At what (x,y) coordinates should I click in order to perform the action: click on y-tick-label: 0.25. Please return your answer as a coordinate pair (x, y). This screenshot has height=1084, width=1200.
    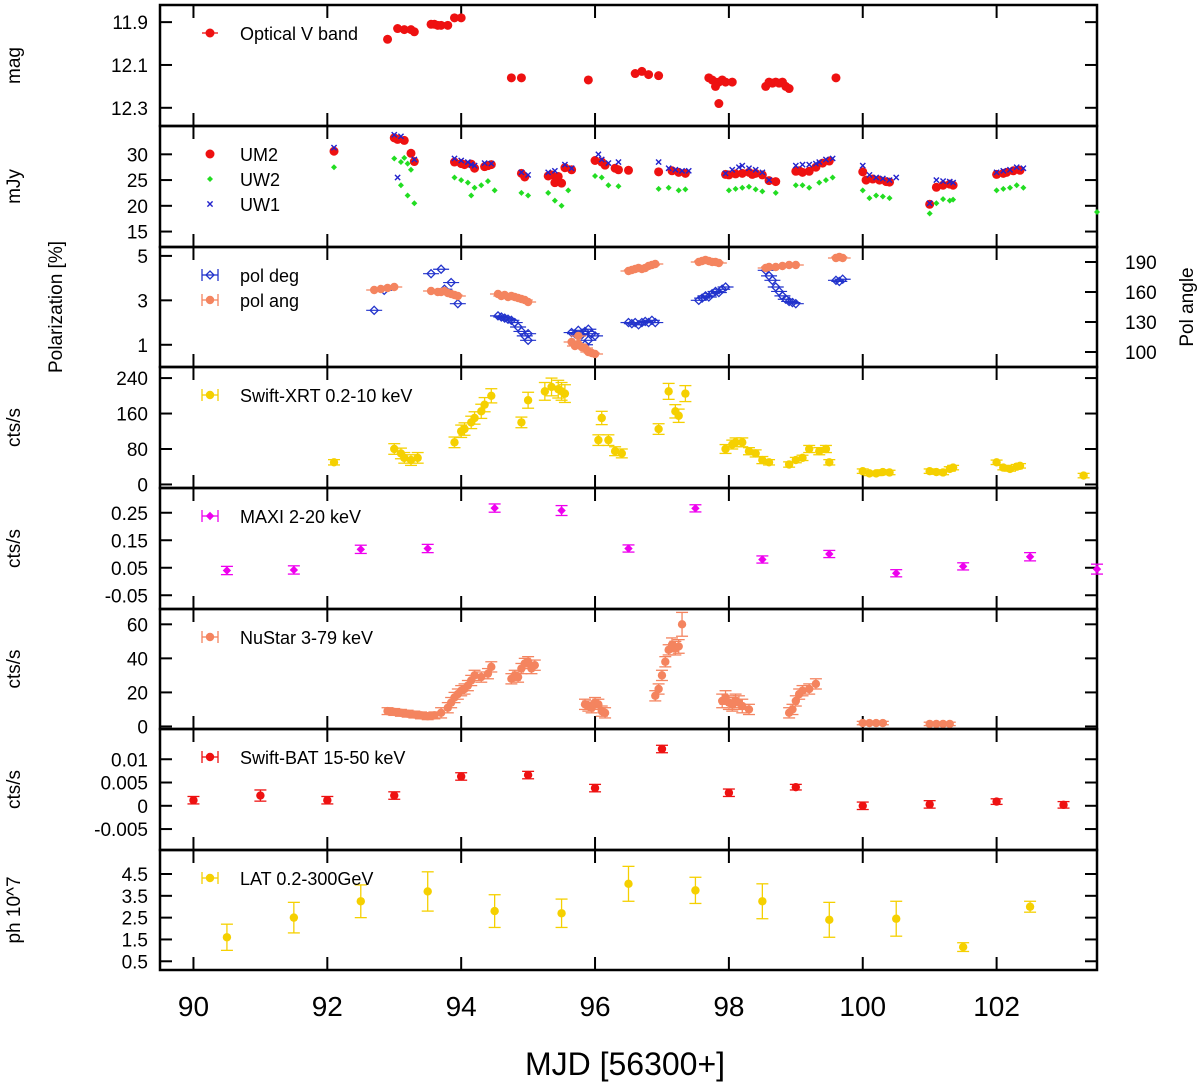
    Looking at the image, I should click on (129, 514).